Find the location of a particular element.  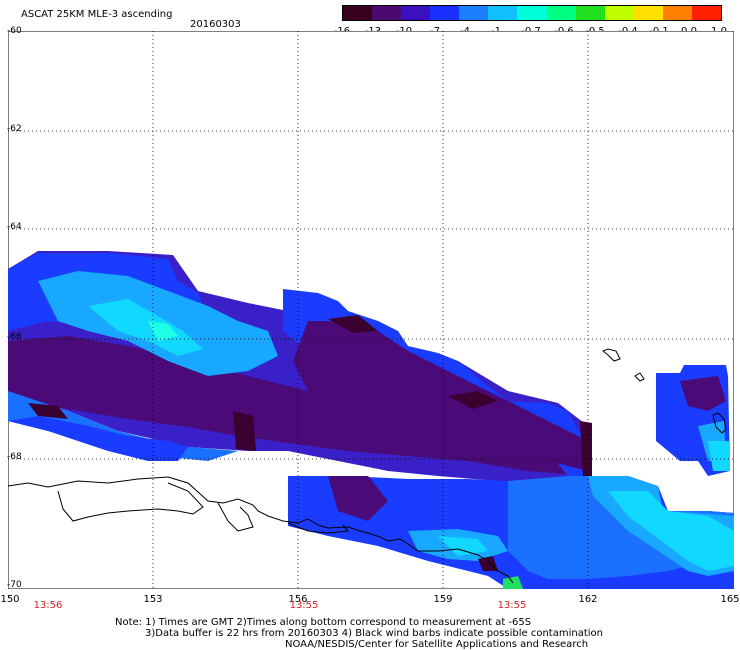

lon-label: 150 is located at coordinates (10, 599).